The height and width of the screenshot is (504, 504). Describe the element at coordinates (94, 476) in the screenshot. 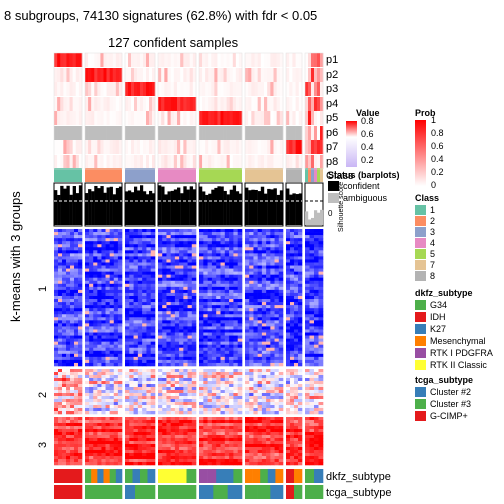

I see `dkfz-subtype-cell` at that location.